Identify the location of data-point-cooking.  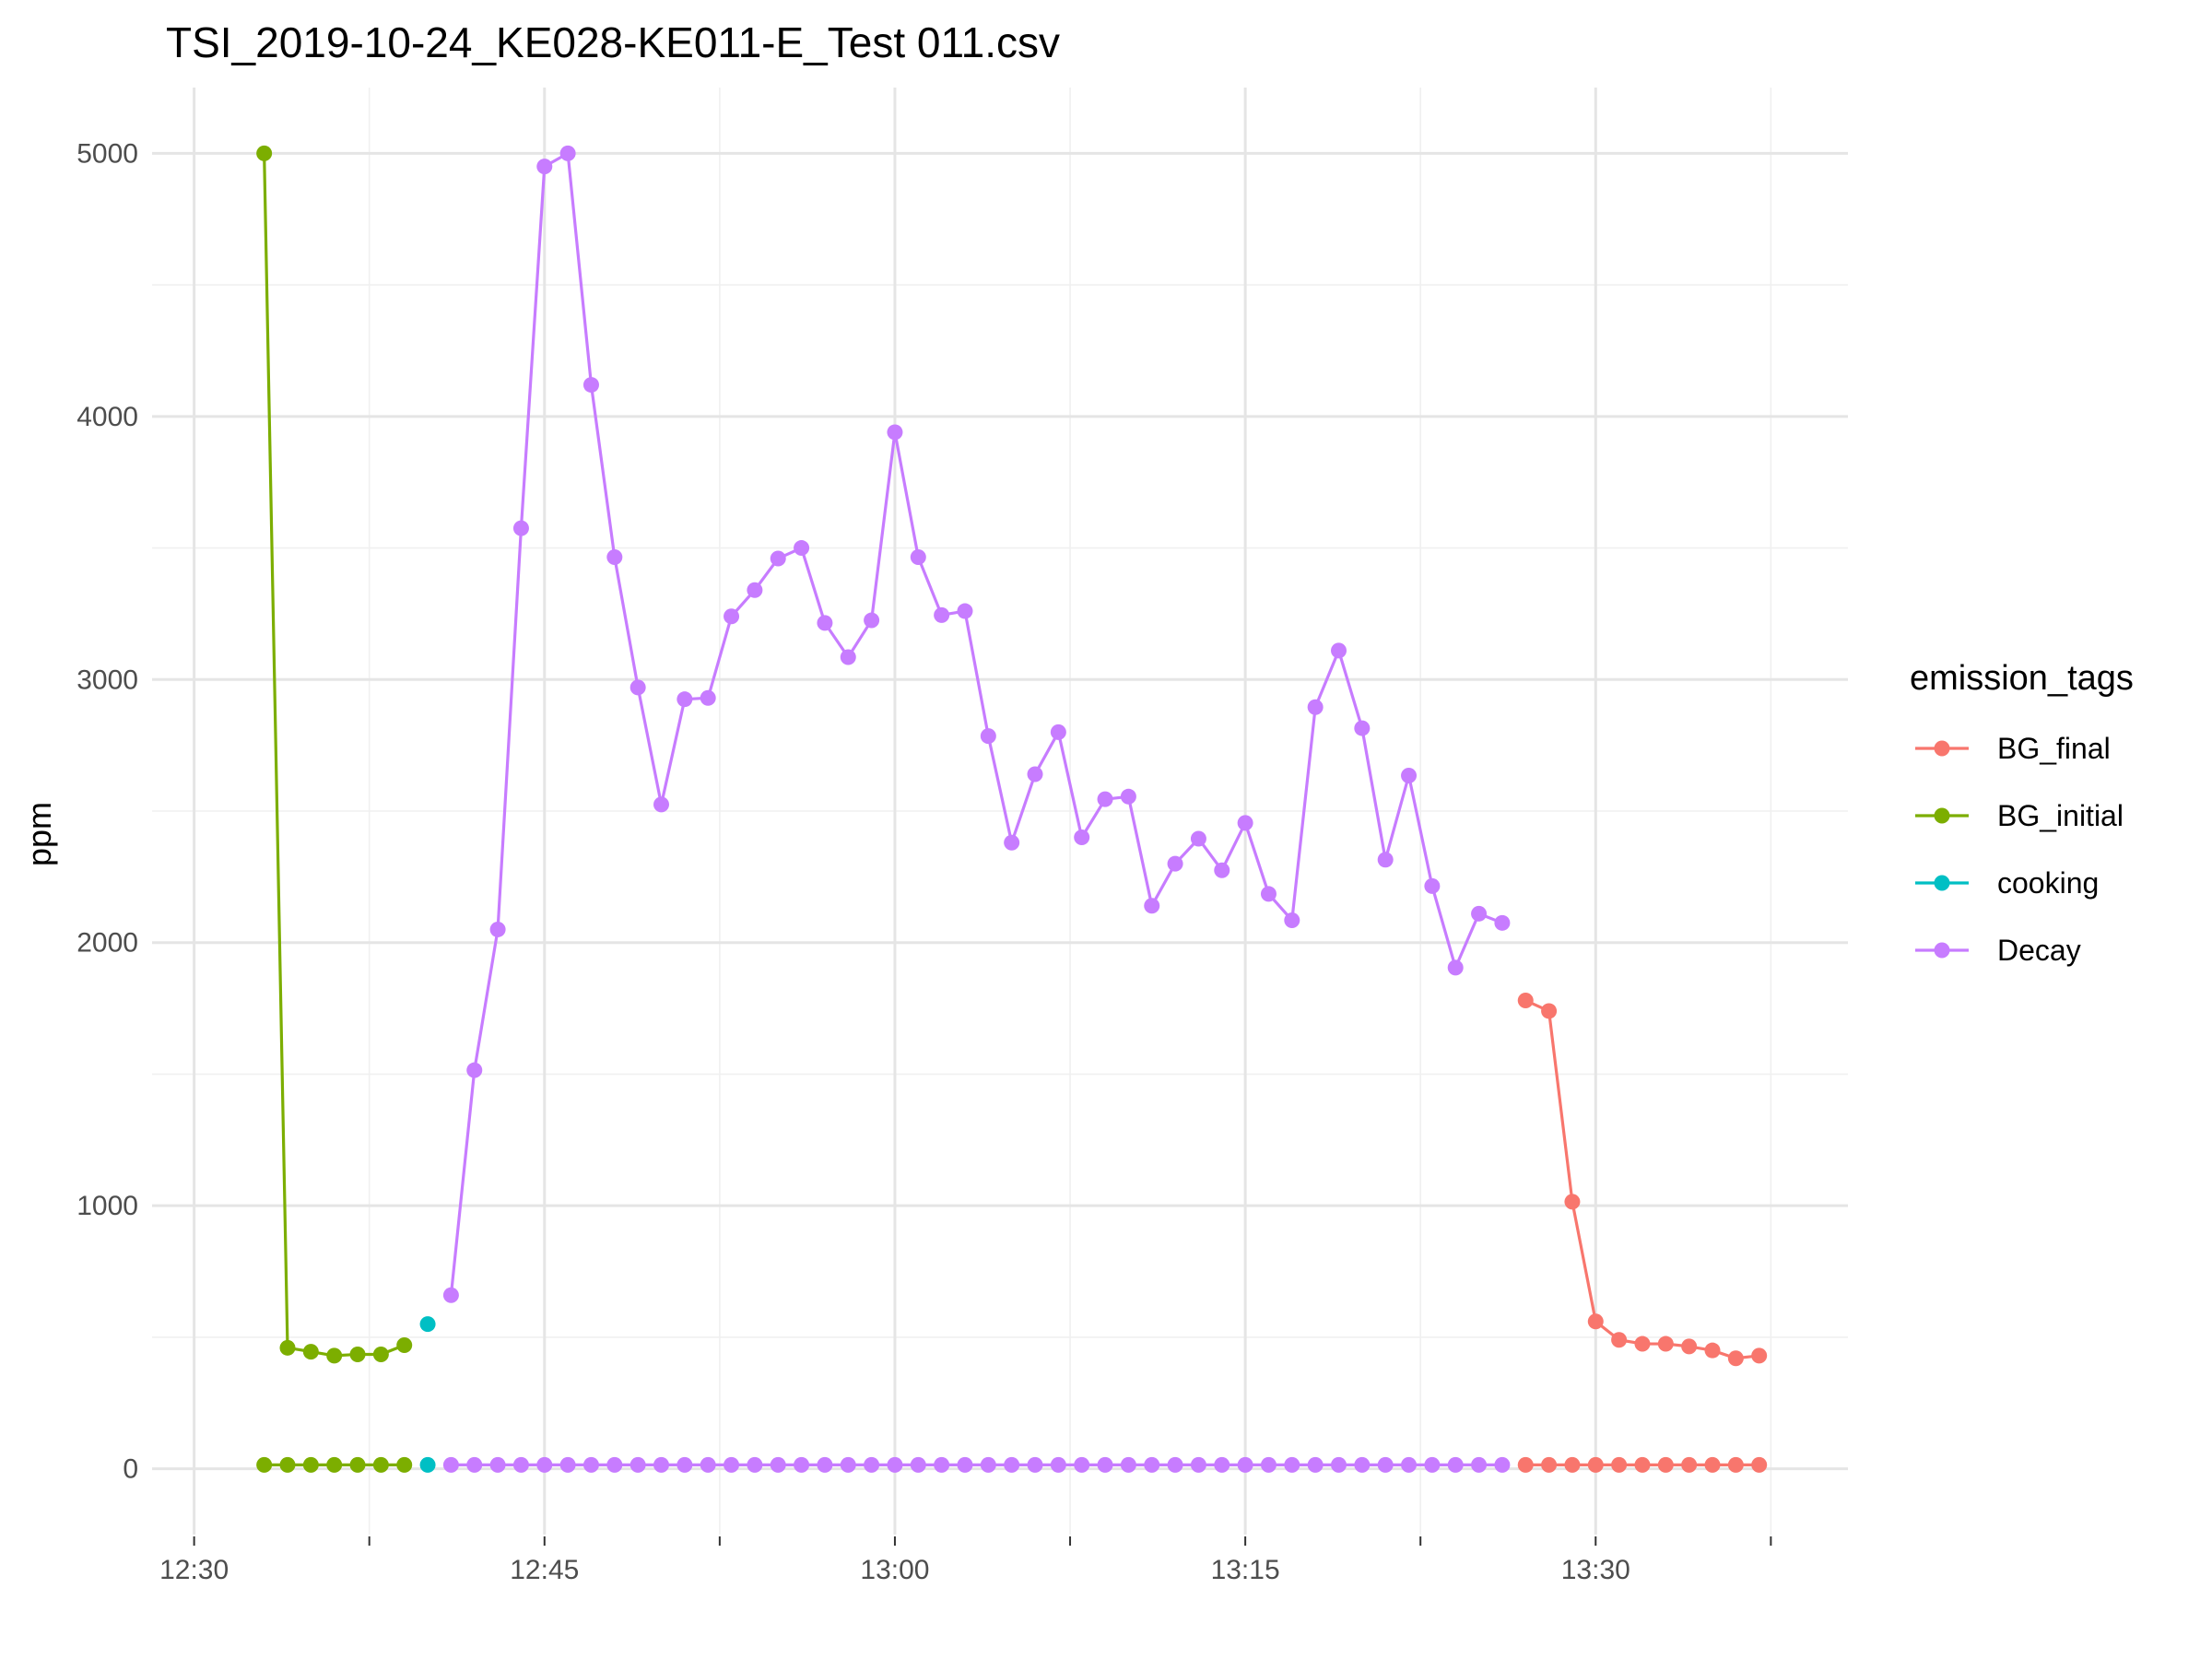
(427, 1324).